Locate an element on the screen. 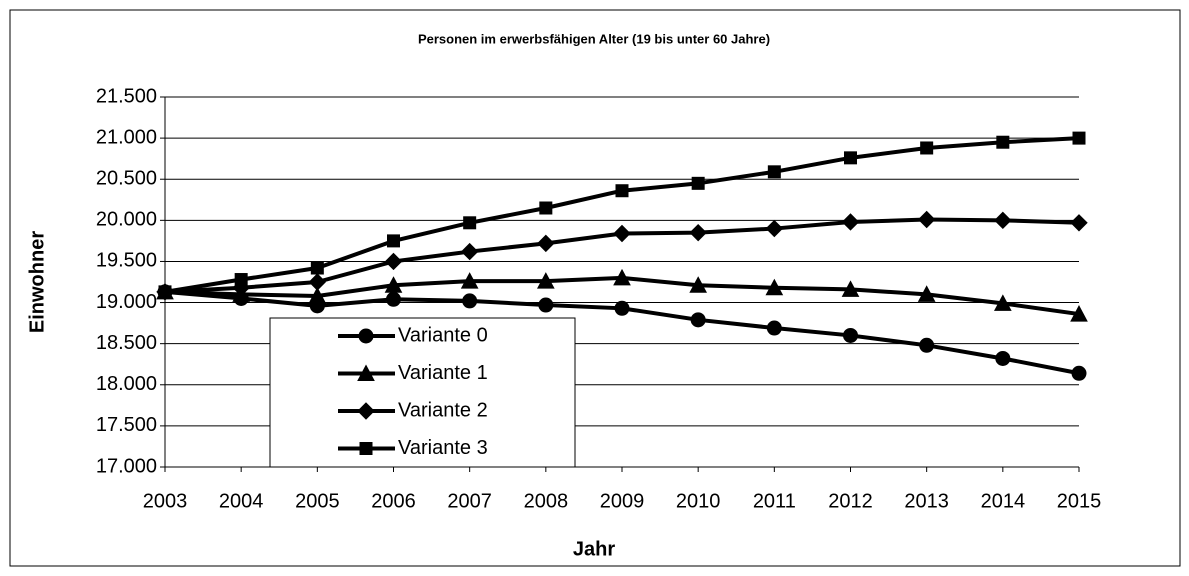  y-tick-label: 18.500 is located at coordinates (126, 343).